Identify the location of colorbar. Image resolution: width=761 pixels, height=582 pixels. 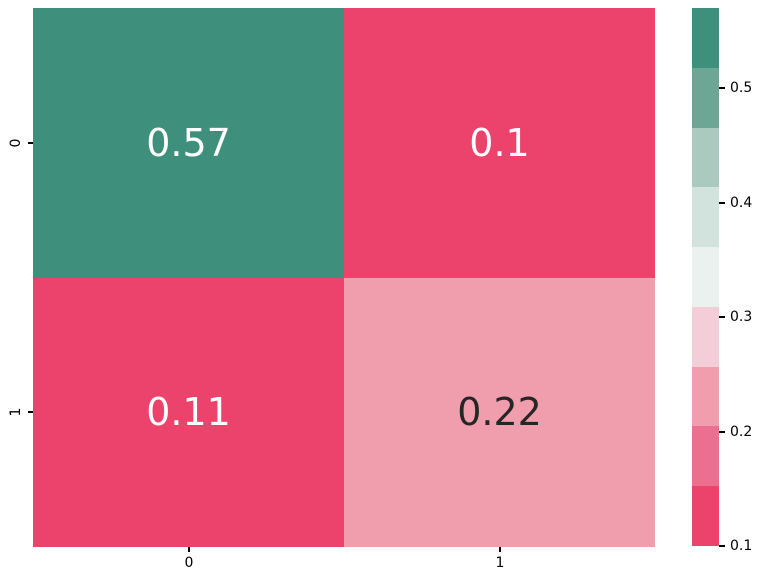
(705, 277).